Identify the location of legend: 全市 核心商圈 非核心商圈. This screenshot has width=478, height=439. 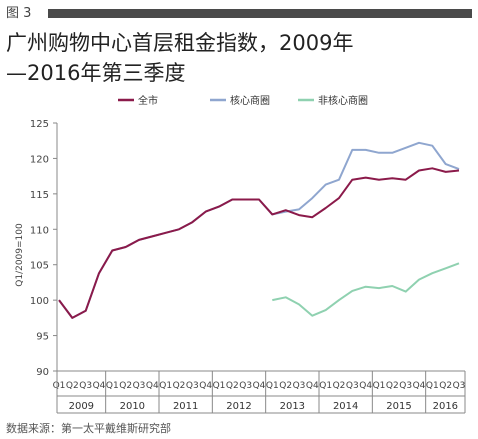
(243, 100).